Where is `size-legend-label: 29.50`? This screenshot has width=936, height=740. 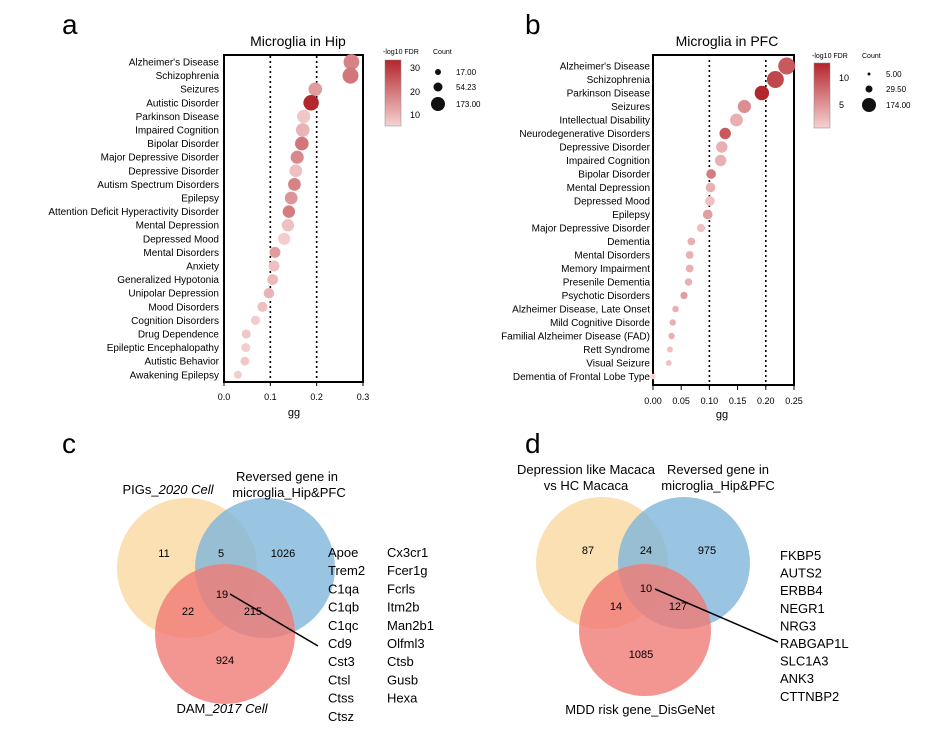
size-legend-label: 29.50 is located at coordinates (896, 89).